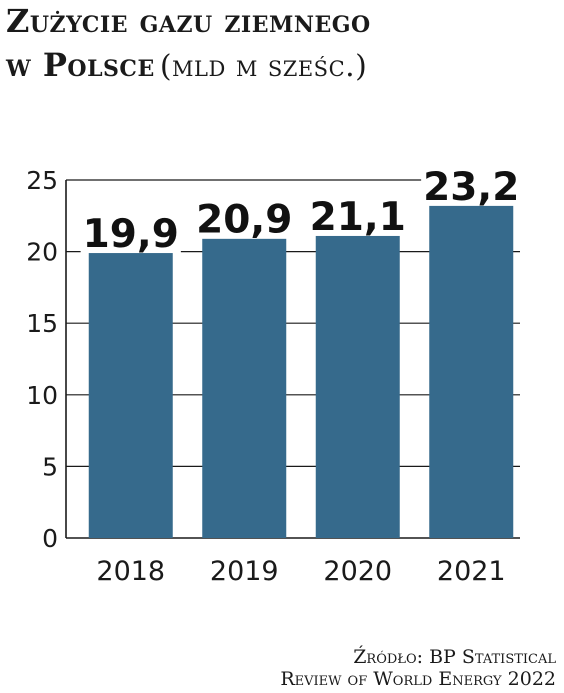 The height and width of the screenshot is (693, 564). Describe the element at coordinates (42, 323) in the screenshot. I see `y-tick-label: 15` at that location.